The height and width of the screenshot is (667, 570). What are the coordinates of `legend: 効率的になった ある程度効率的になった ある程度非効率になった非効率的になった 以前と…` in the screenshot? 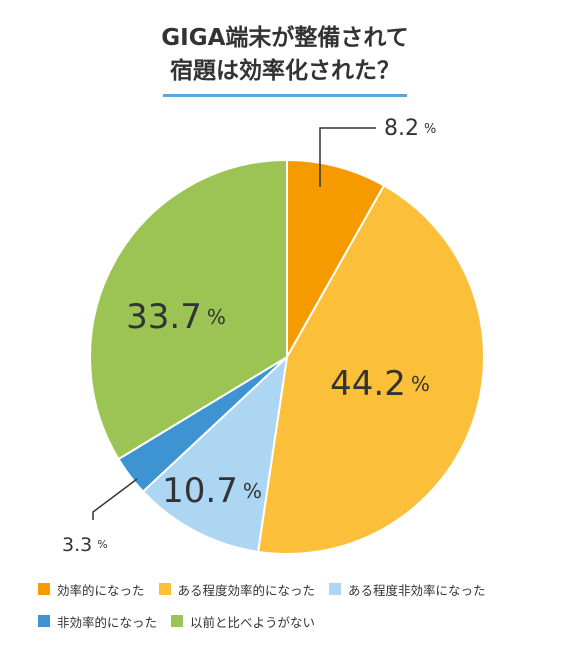 It's located at (298, 610).